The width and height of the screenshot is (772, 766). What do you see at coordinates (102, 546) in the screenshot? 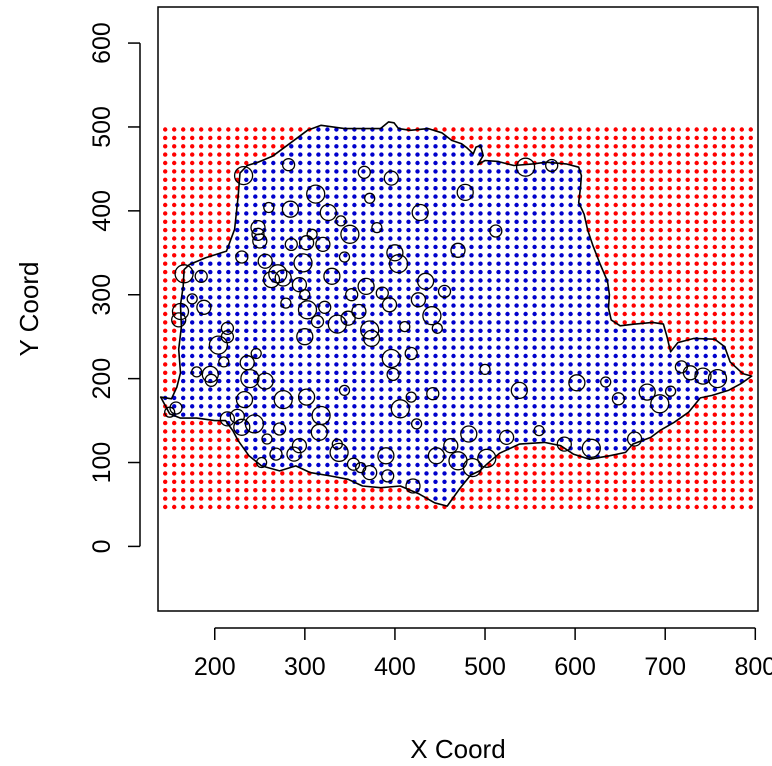
I see `y-tick-label: 0` at bounding box center [102, 546].